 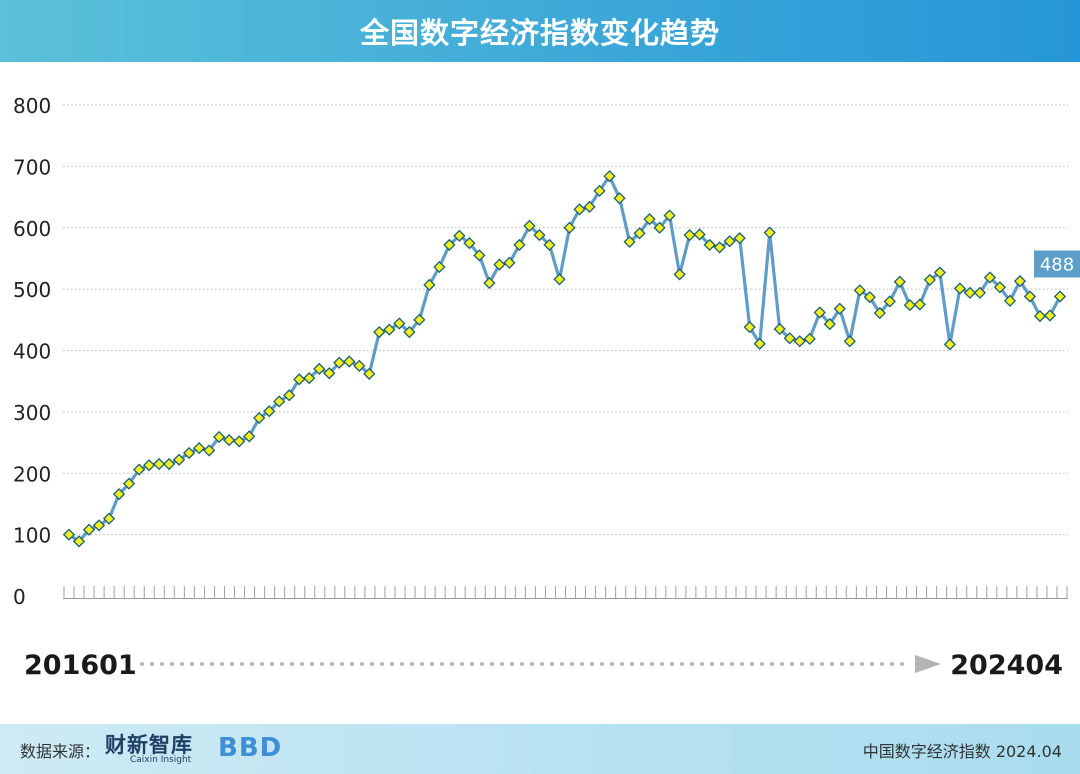 I want to click on y-tick-label: 700, so click(x=32, y=167).